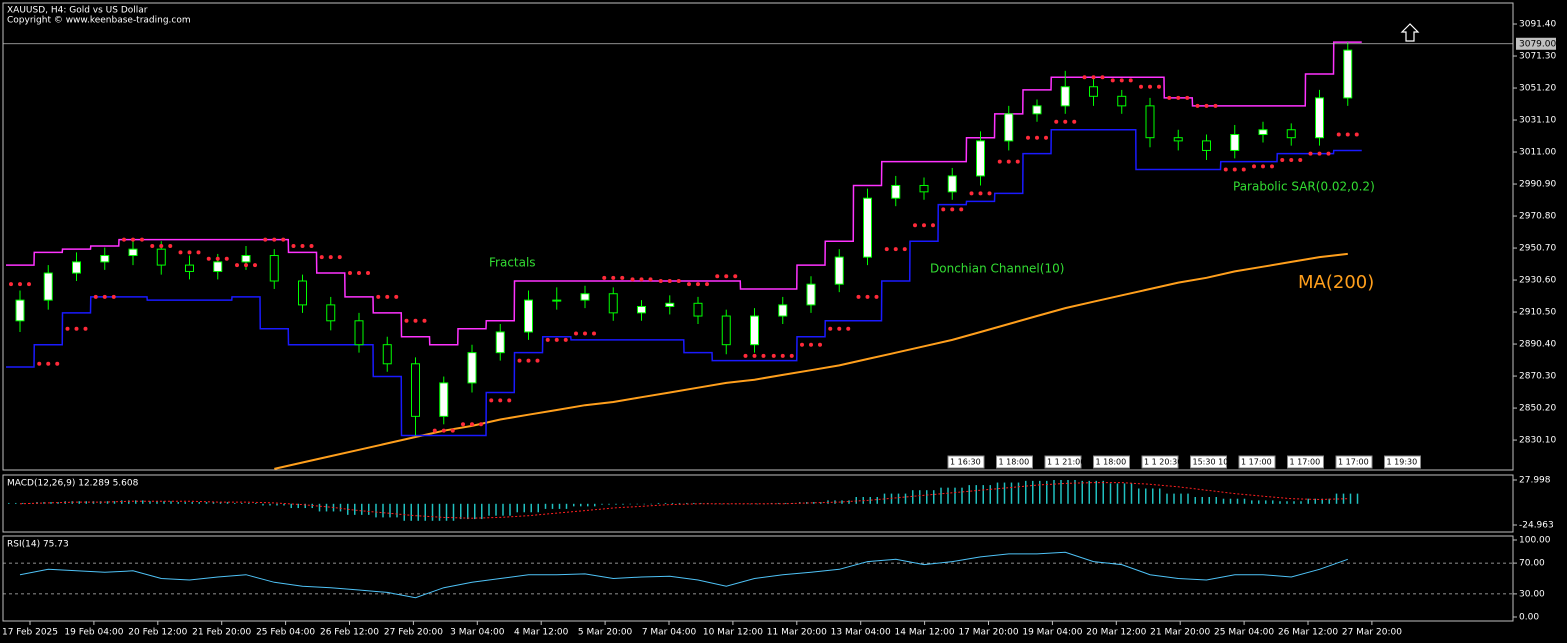 Image resolution: width=1567 pixels, height=643 pixels. What do you see at coordinates (1402, 462) in the screenshot?
I see `session-label: 1 19:30` at bounding box center [1402, 462].